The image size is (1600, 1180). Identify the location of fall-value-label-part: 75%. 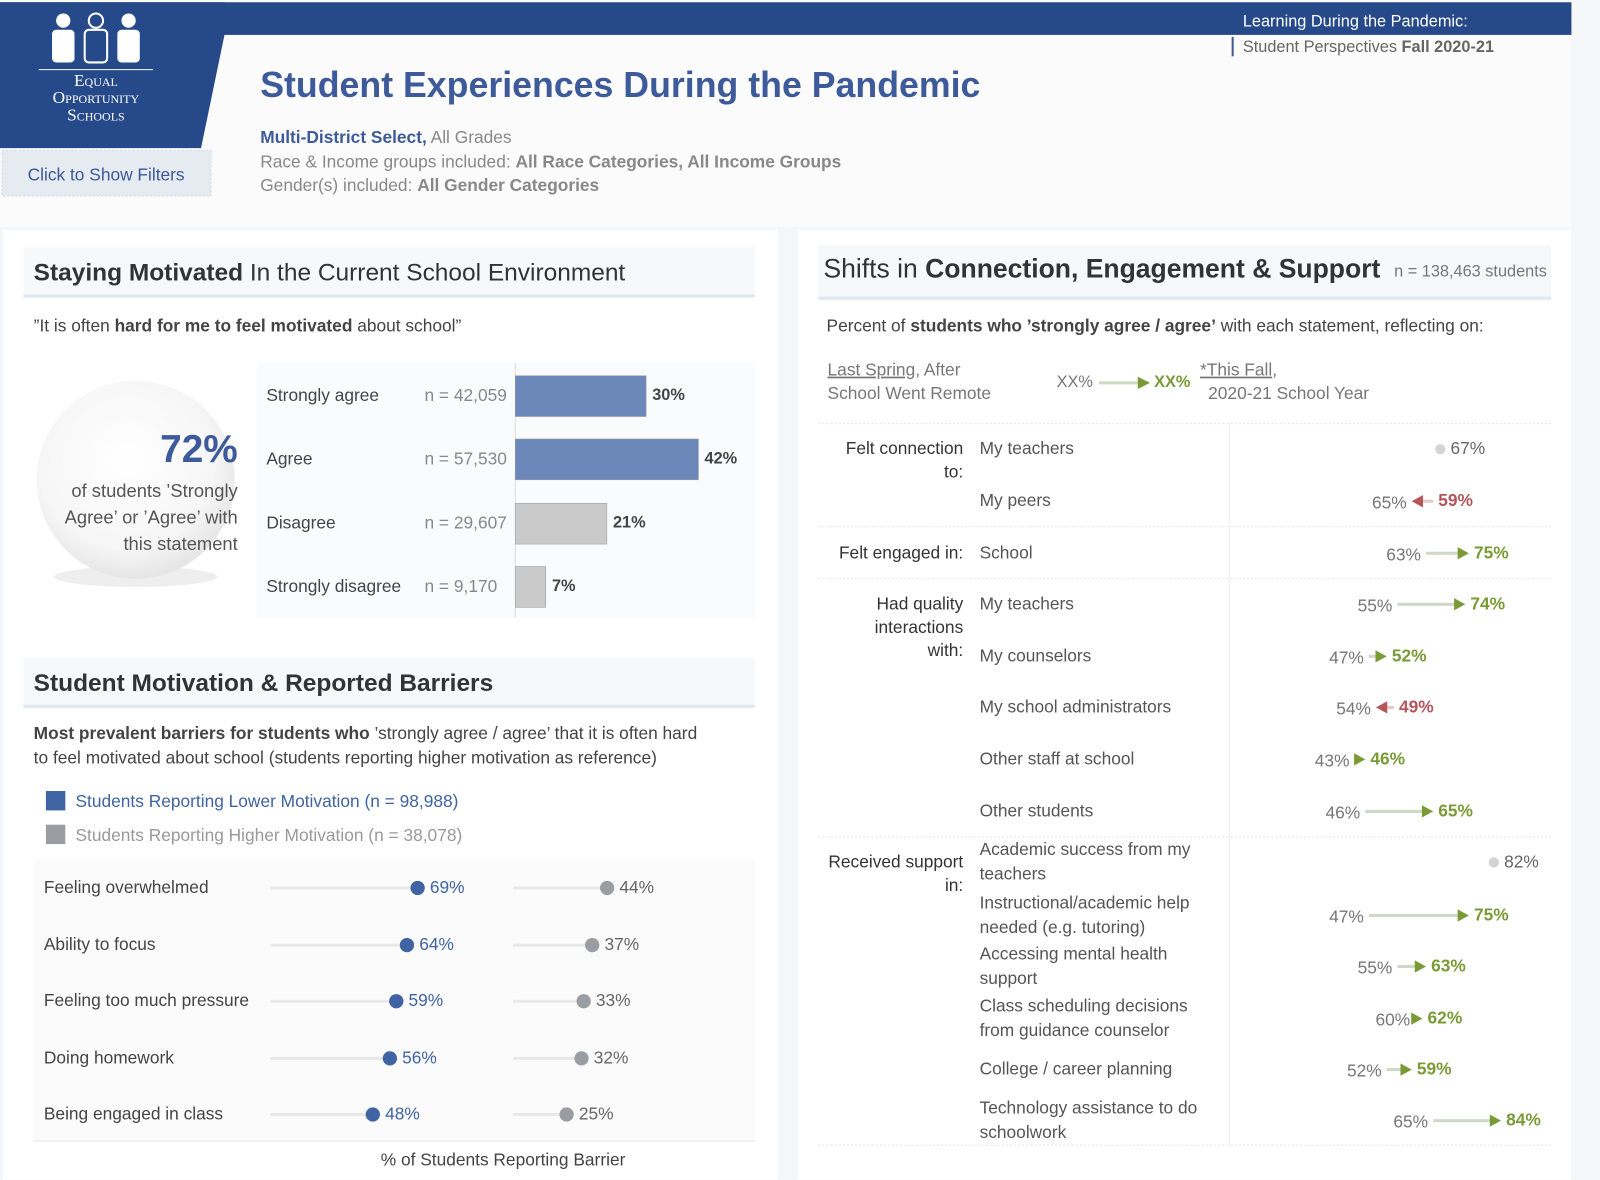
(1491, 914).